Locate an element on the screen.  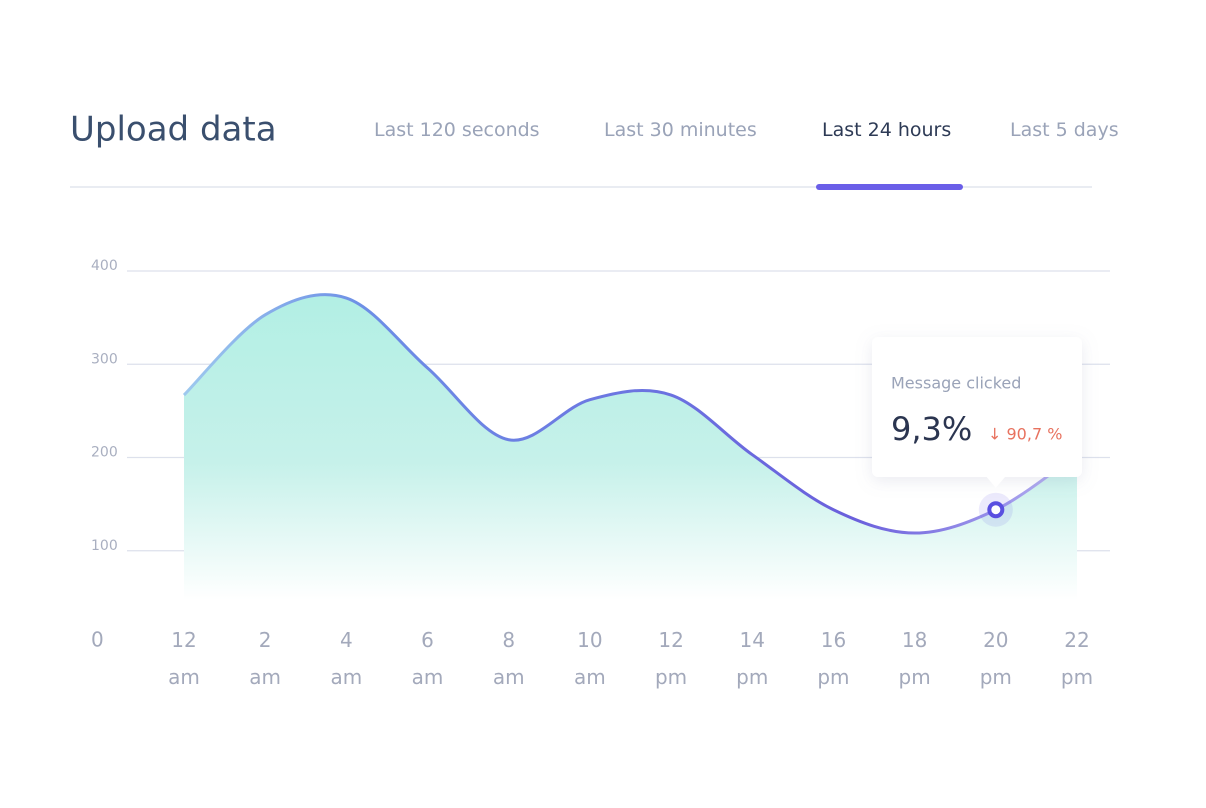
x-tick-label: 10 am is located at coordinates (590, 658).